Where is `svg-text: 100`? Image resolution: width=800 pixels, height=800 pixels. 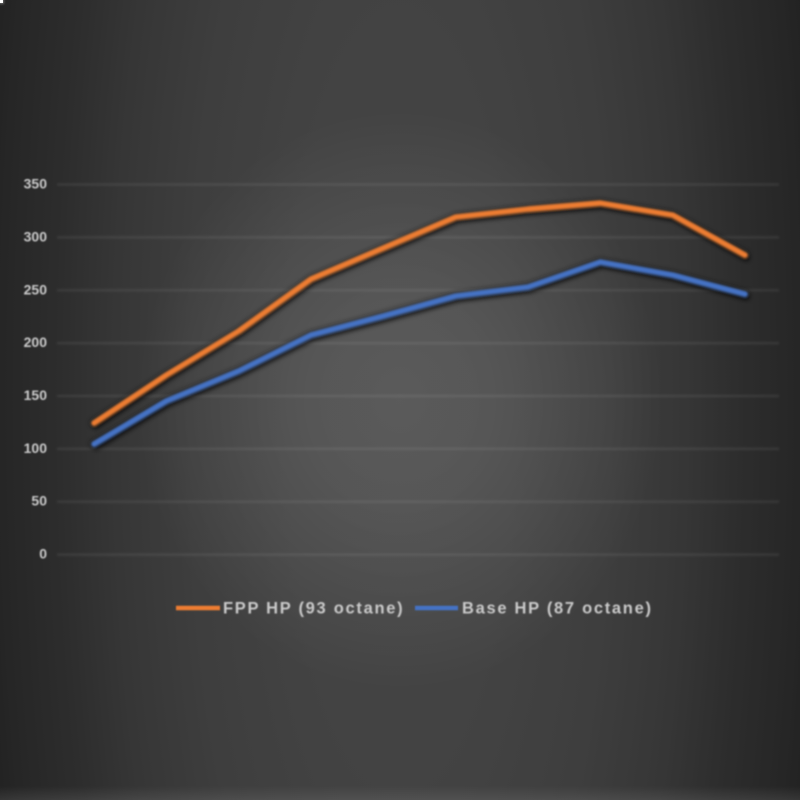 svg-text: 100 is located at coordinates (36, 448).